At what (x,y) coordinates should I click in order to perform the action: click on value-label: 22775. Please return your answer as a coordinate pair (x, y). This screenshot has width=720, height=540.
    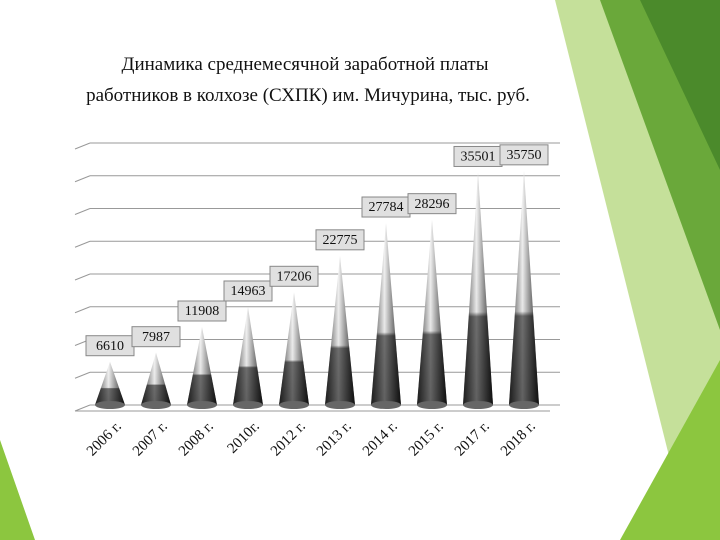
    Looking at the image, I should click on (340, 240).